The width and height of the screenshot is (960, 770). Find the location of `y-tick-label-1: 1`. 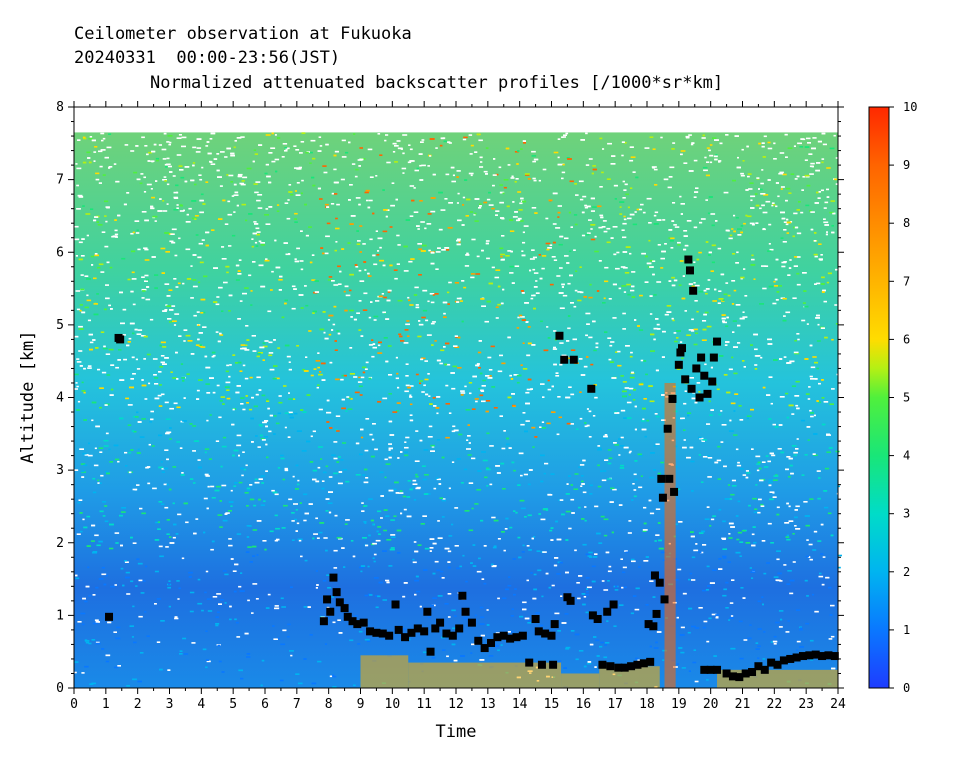

y-tick-label-1: 1 is located at coordinates (60, 615).